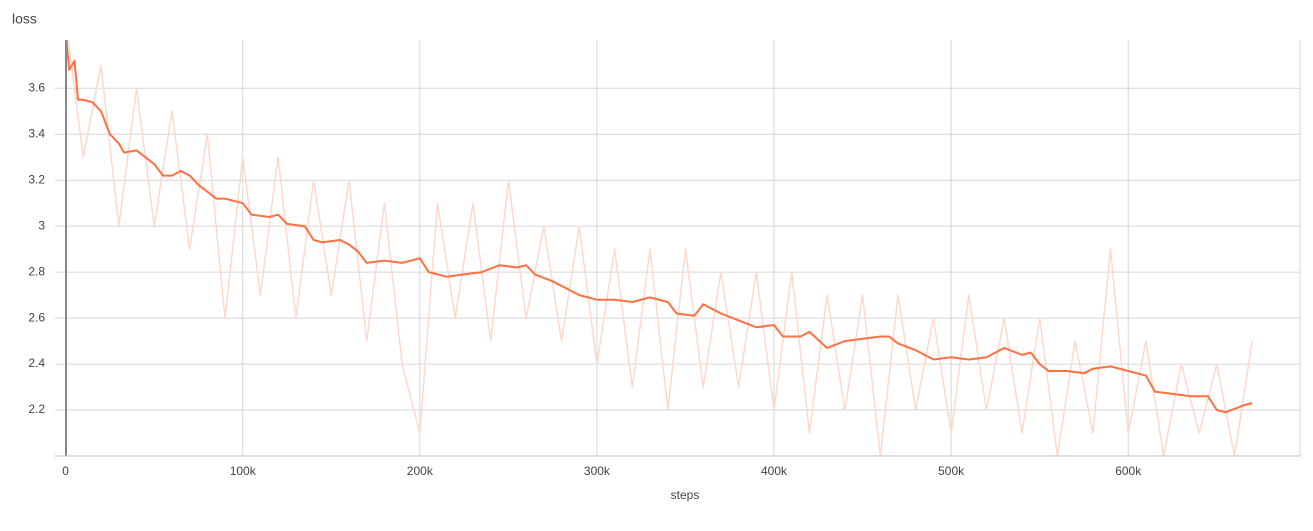 The image size is (1313, 531). I want to click on y-tick-label: 2.6, so click(36, 317).